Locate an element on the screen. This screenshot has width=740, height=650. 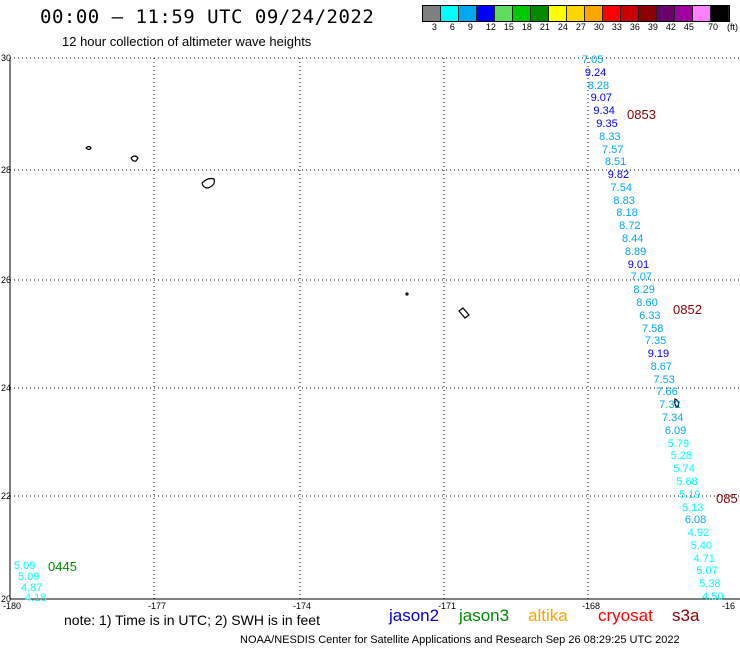
wave-height-label: 9.07 is located at coordinates (601, 98).